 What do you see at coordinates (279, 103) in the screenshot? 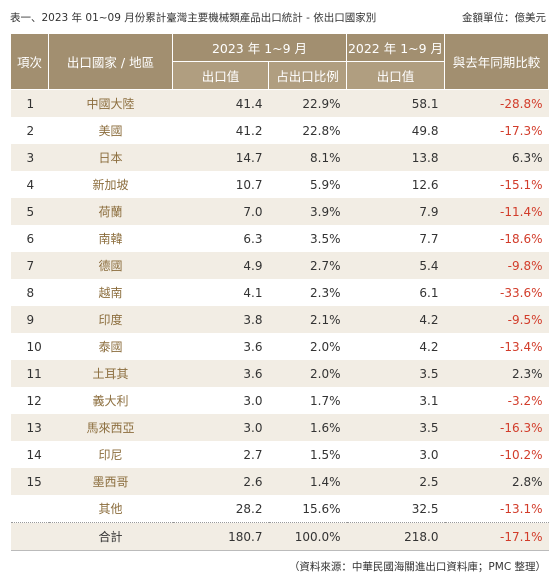
I see `data-row: 1 中國大陸 41.4 22.9% 58.1 -28.8%` at bounding box center [279, 103].